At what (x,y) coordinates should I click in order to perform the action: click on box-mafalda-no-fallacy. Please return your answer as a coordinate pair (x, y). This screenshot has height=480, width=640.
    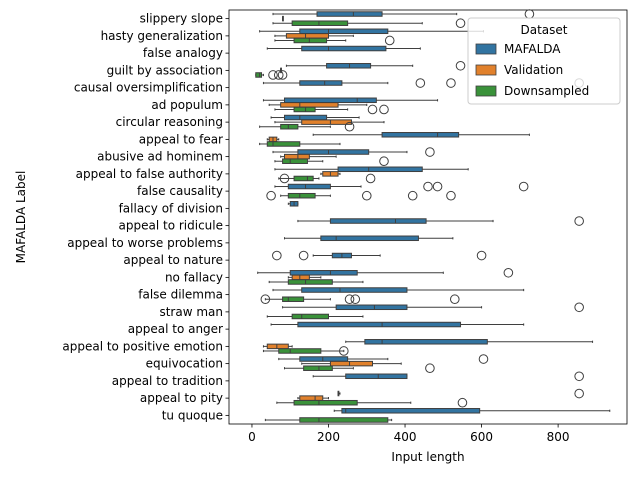
    Looking at the image, I should click on (385, 272).